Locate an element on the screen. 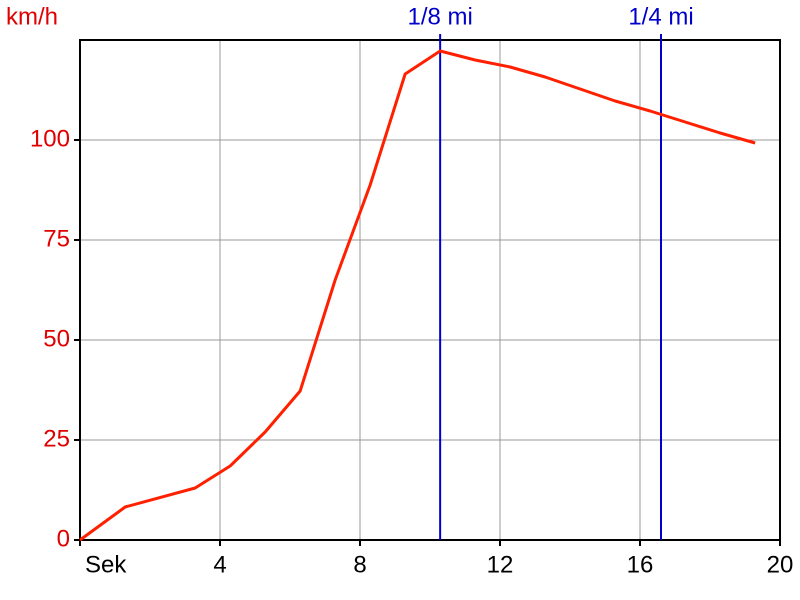 Image resolution: width=800 pixels, height=600 pixels. y-tick-label: 50 is located at coordinates (56, 338).